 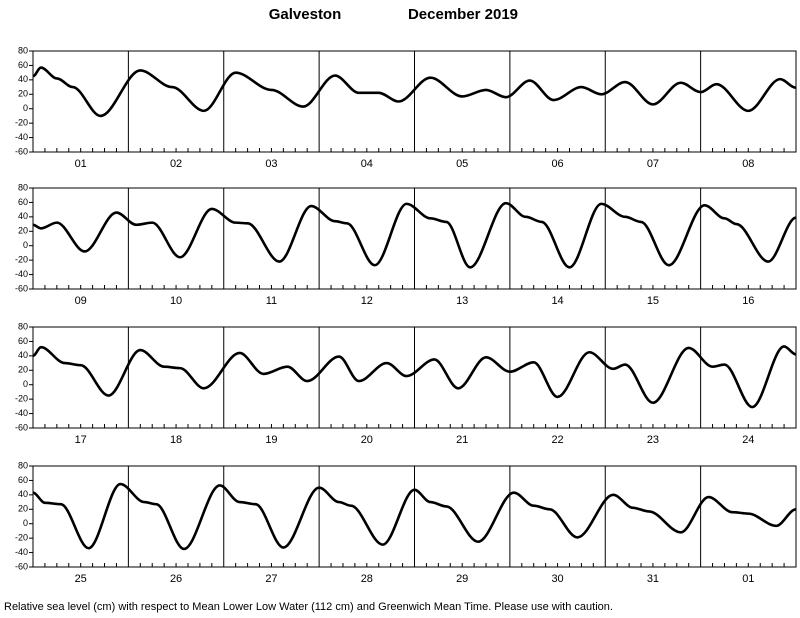 What do you see at coordinates (176, 440) in the screenshot?
I see `day-label: 18` at bounding box center [176, 440].